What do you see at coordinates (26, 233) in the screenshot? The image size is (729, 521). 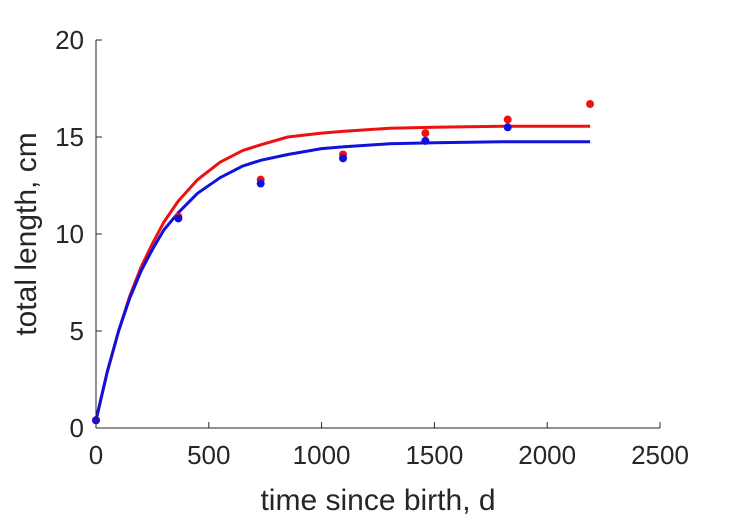 I see `y-axis-label: total length, cm` at bounding box center [26, 233].